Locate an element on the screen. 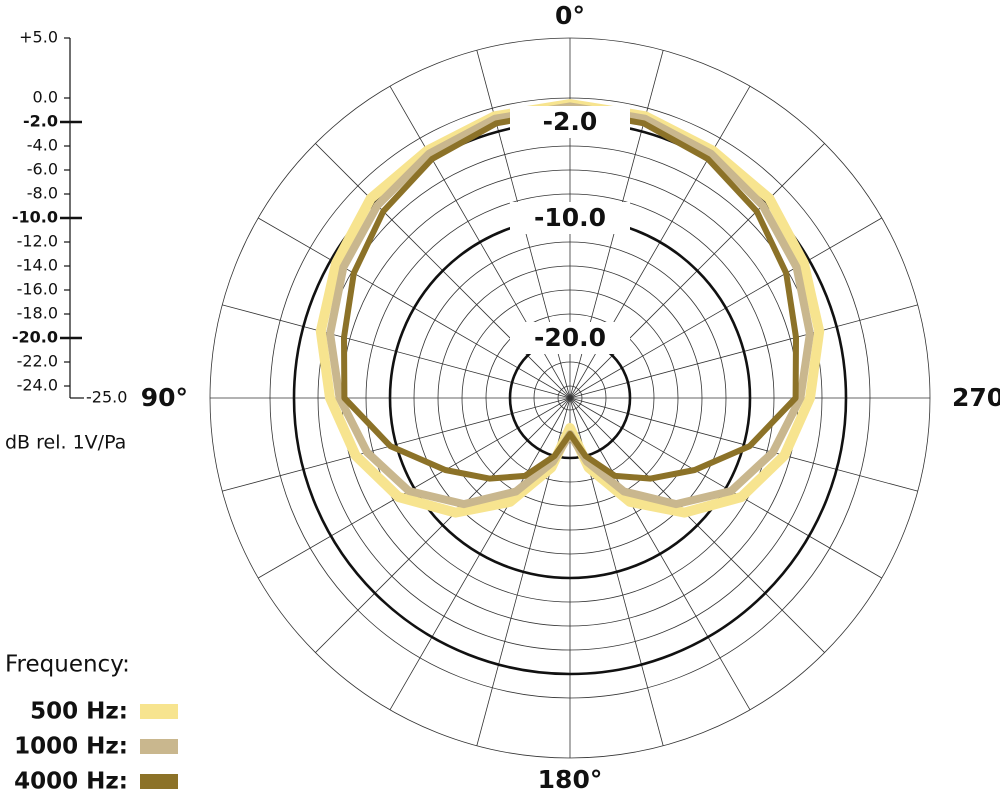  legend-title: Frequency: is located at coordinates (67, 665).